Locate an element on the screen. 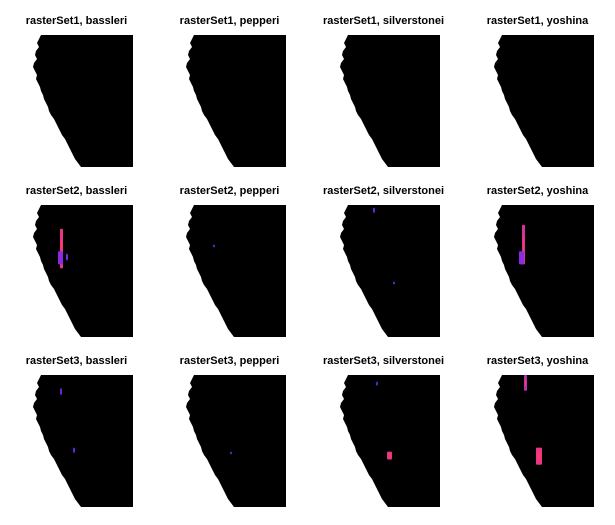  map-panel: rasterSet3, silverstonei is located at coordinates (383, 440).